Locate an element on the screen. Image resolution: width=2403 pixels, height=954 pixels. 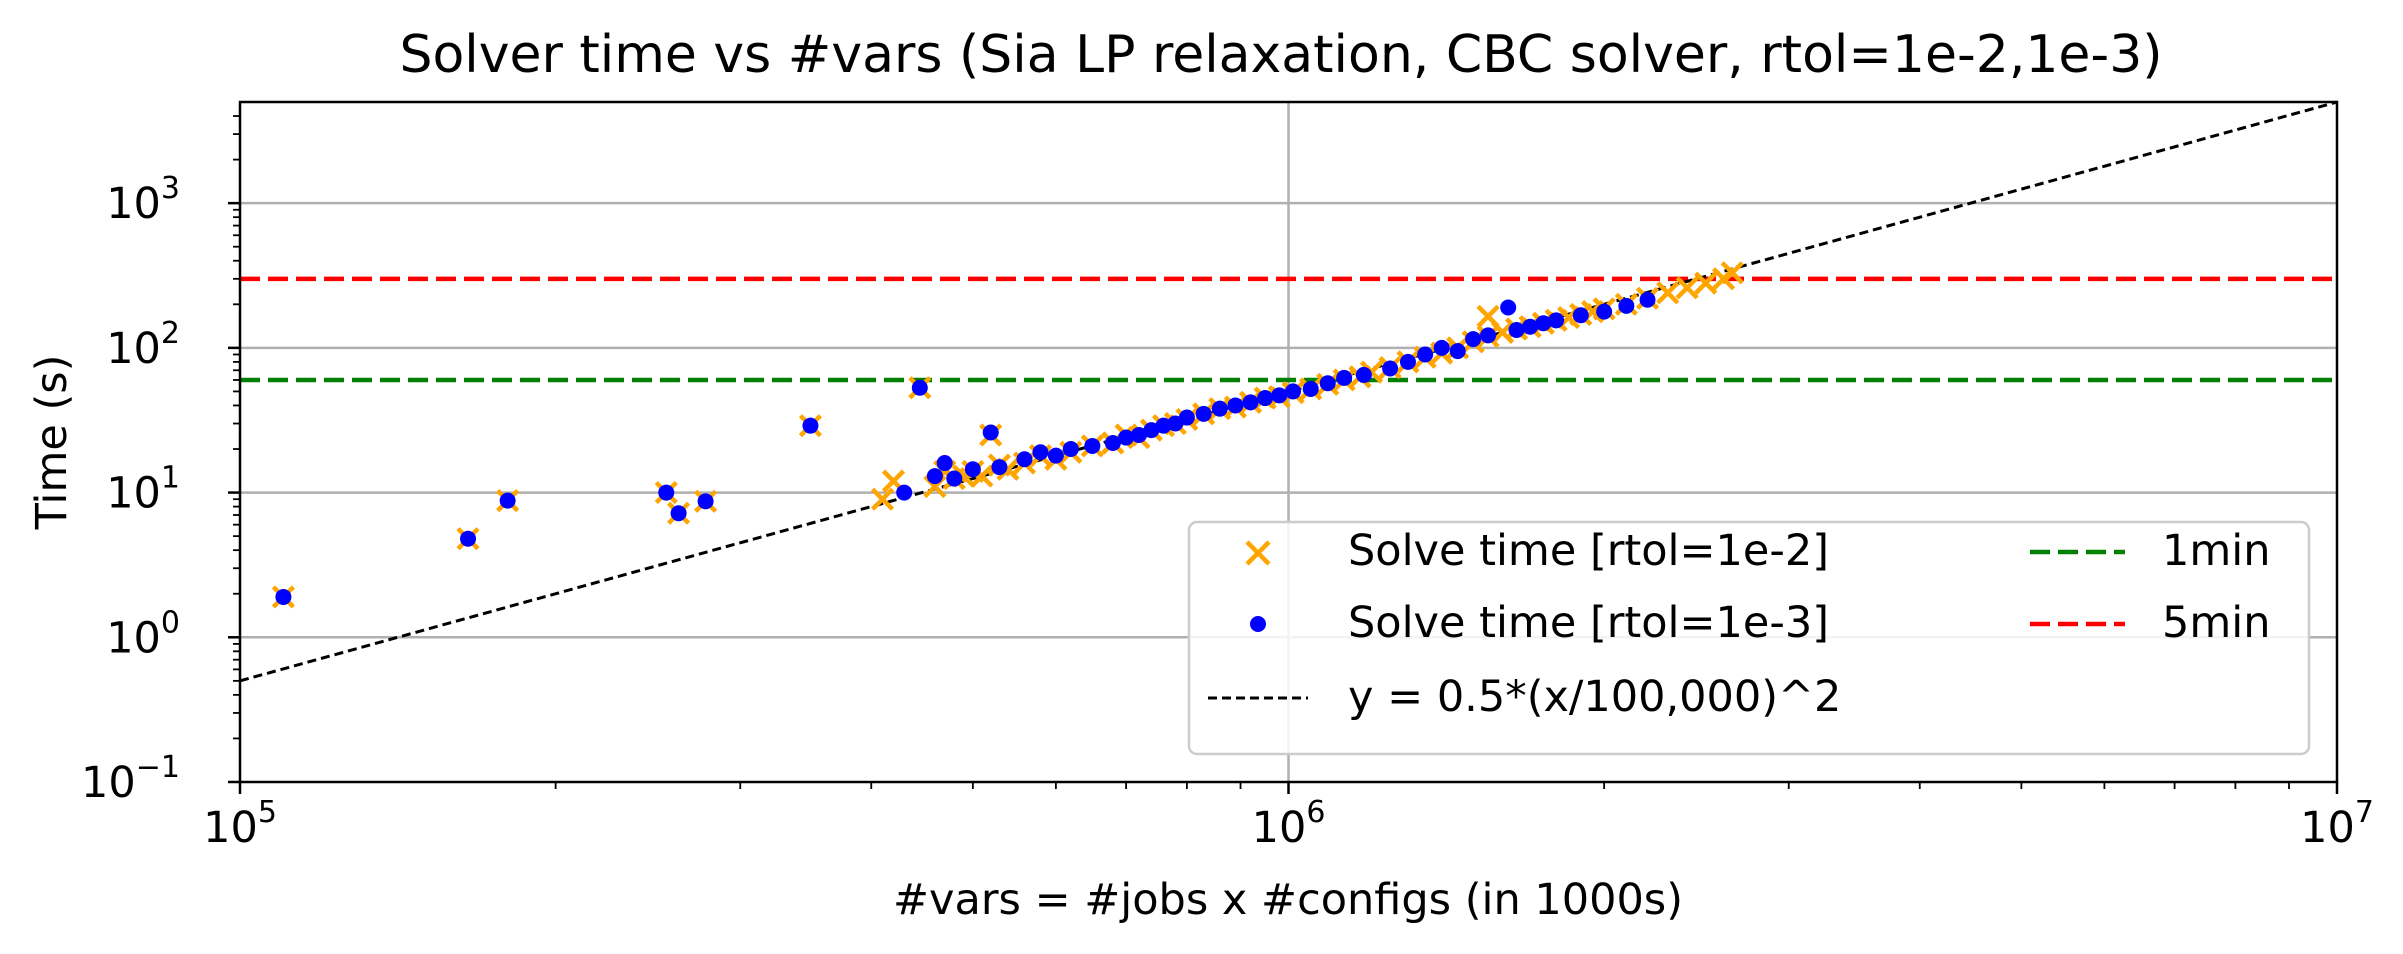
y-tick-label: 10⁻¹ is located at coordinates (130, 779).